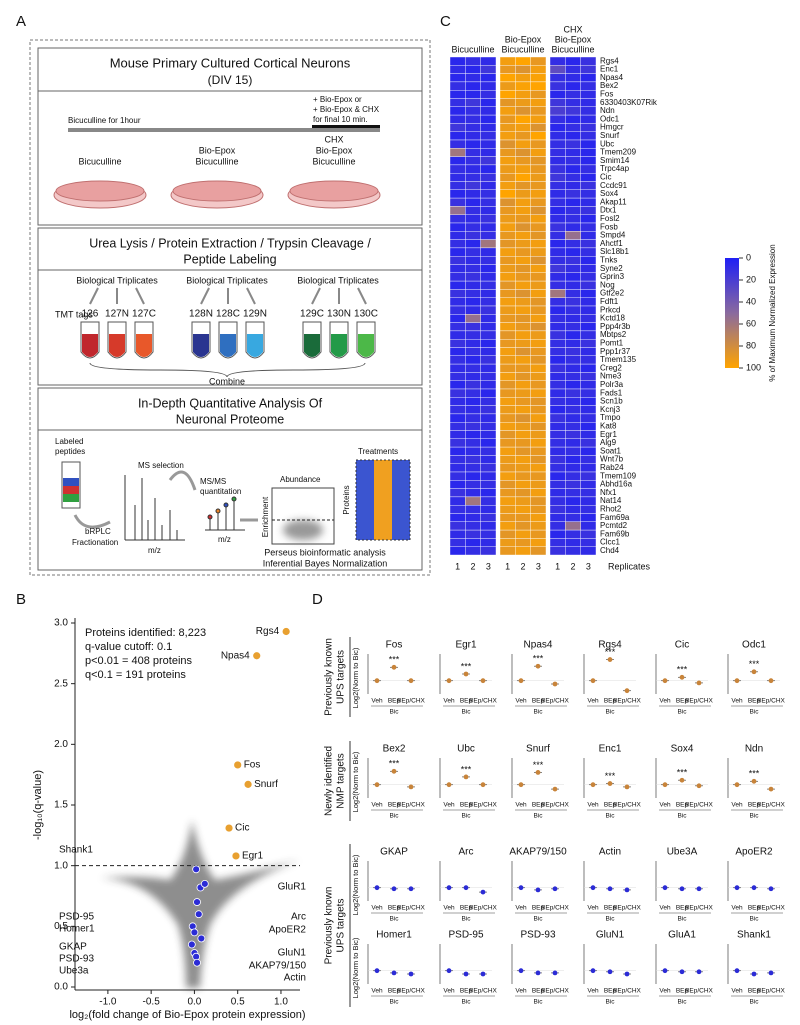  Describe the element at coordinates (312, 314) in the screenshot. I see `tmt-tag: 129C` at that location.